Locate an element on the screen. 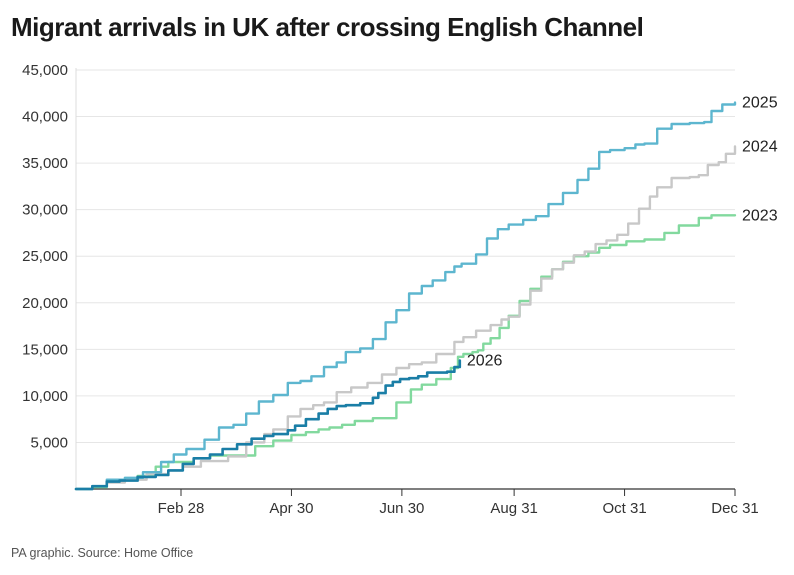  y-tick-label: 5,000 is located at coordinates (49, 442).